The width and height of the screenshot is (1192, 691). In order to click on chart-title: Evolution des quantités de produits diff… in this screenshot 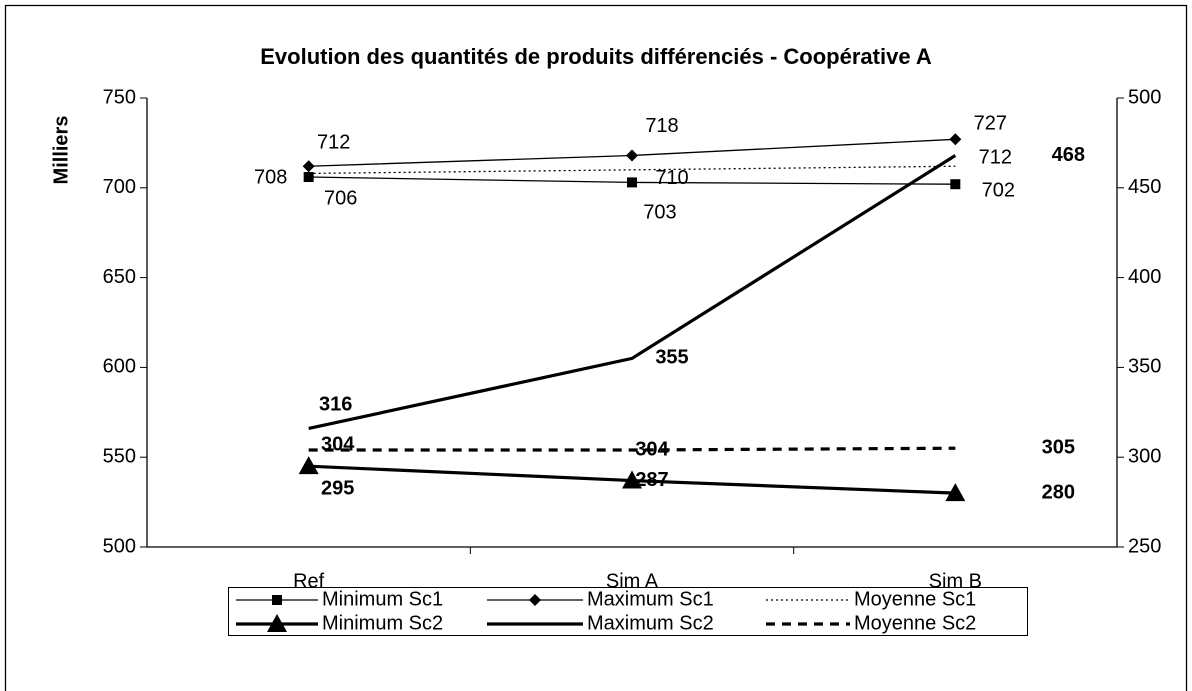, I will do `click(596, 56)`.